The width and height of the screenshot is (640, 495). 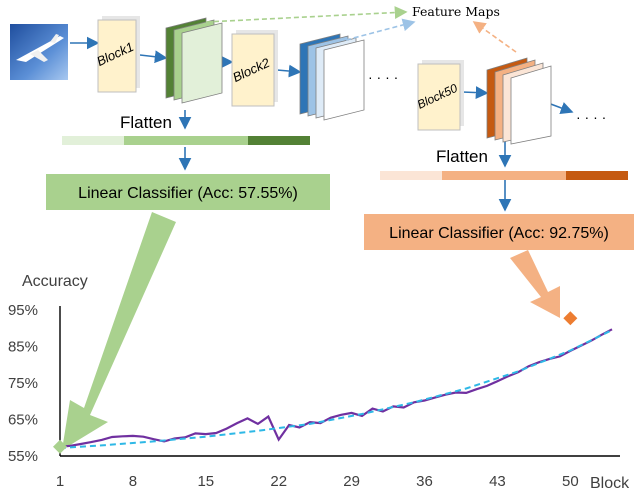 What do you see at coordinates (494, 37) in the screenshot?
I see `feature-maps-arrow-orange` at bounding box center [494, 37].